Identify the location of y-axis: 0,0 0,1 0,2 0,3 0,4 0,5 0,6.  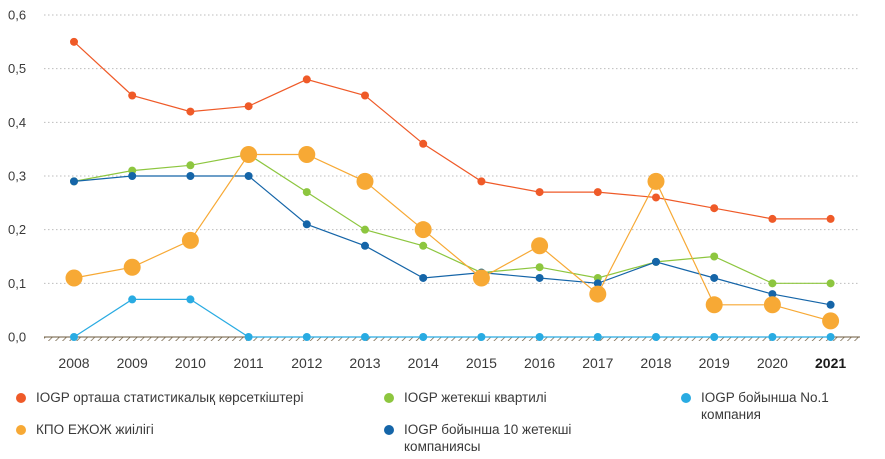
(17, 176).